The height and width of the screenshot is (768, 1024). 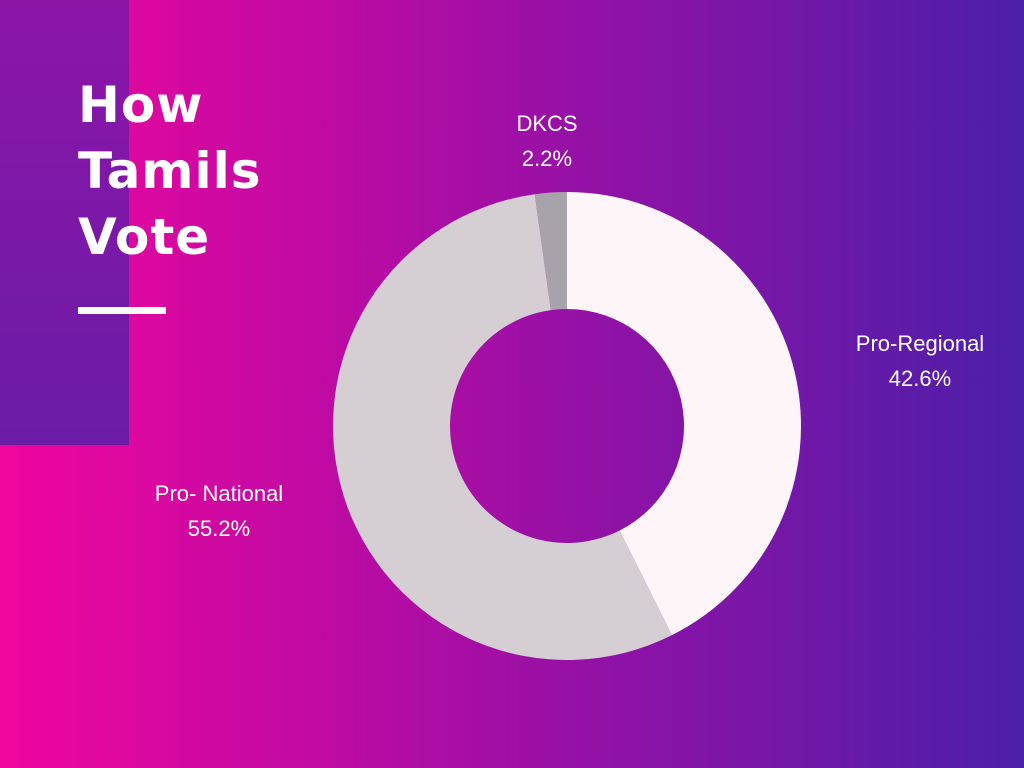 What do you see at coordinates (144, 237) in the screenshot?
I see `title-line-3: Vote` at bounding box center [144, 237].